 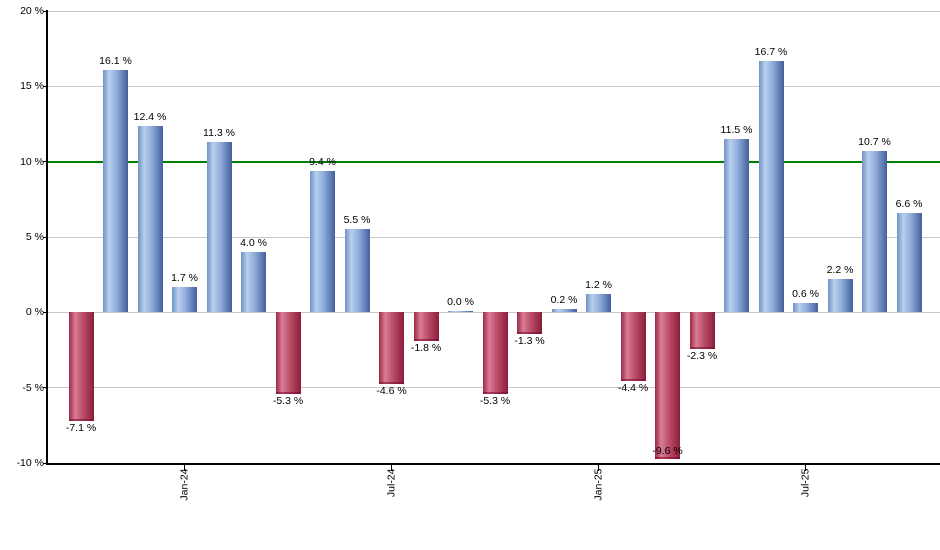 I want to click on y-axis-line, so click(x=47, y=237).